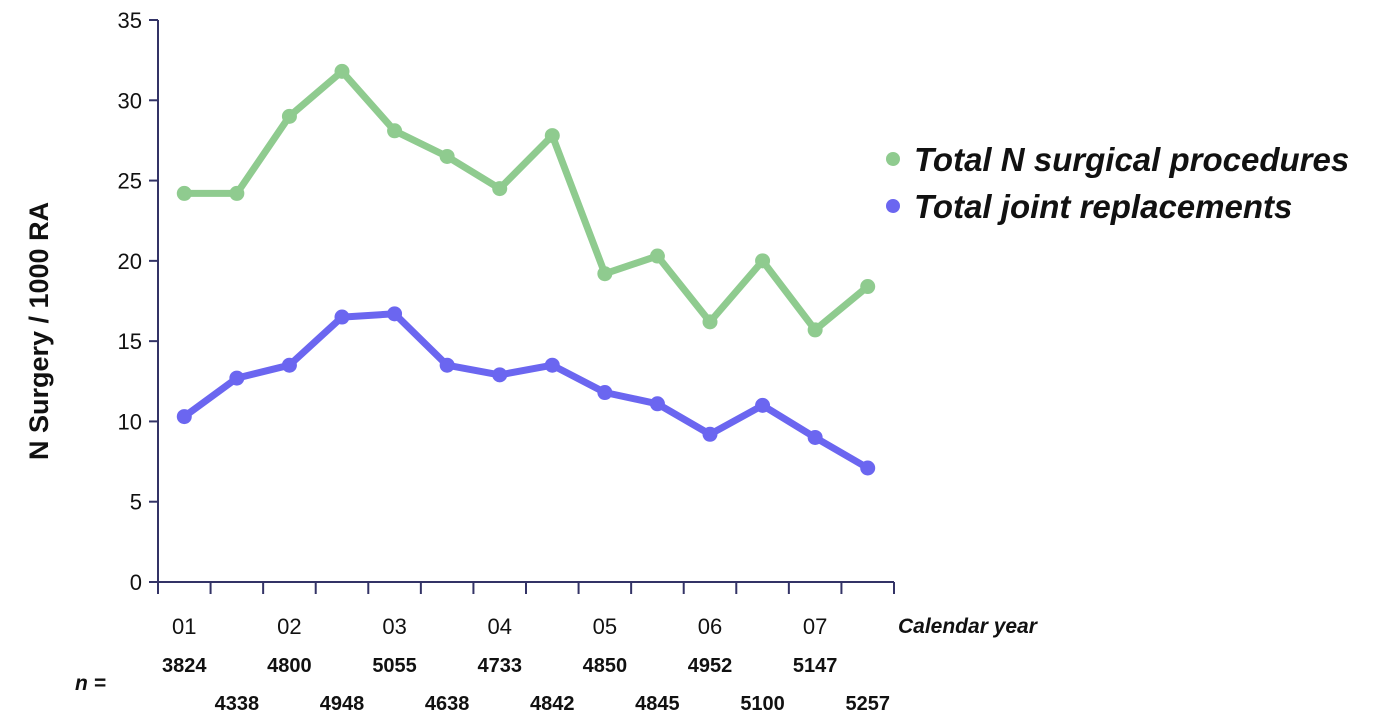 This screenshot has width=1393, height=719. I want to click on n-value-label: 4842, so click(552, 703).